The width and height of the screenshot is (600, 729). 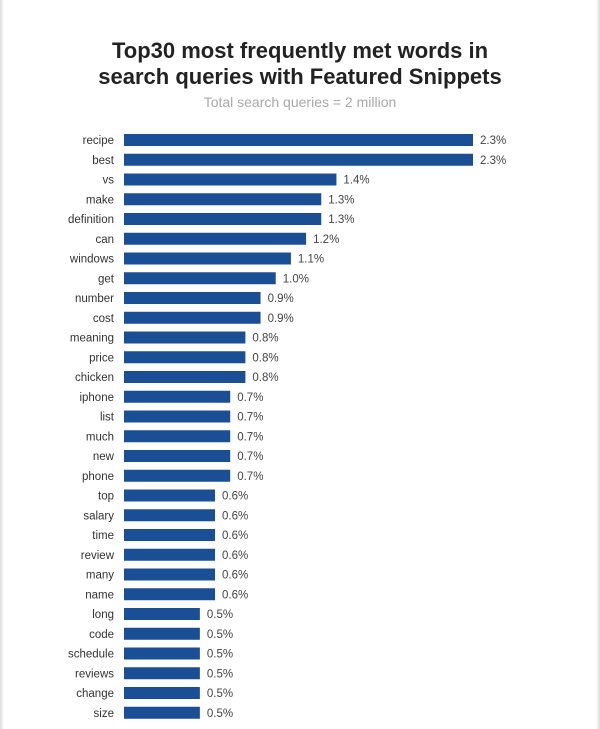 I want to click on value-label-reviews: 0.5%, so click(x=220, y=674).